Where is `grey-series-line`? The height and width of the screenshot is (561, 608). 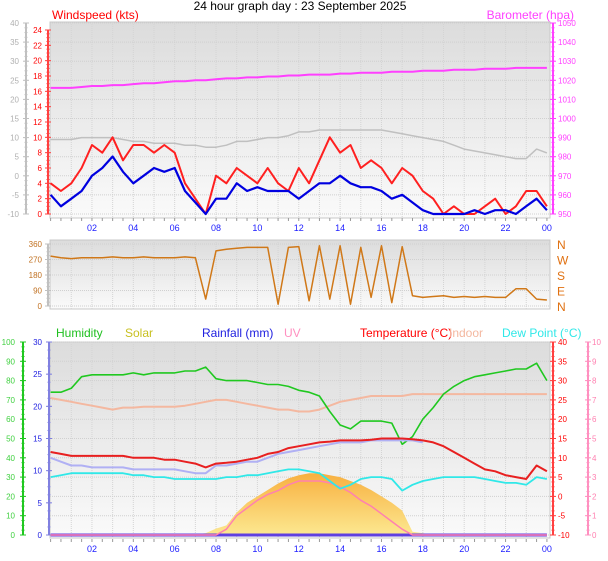 grey-series-line is located at coordinates (299, 144).